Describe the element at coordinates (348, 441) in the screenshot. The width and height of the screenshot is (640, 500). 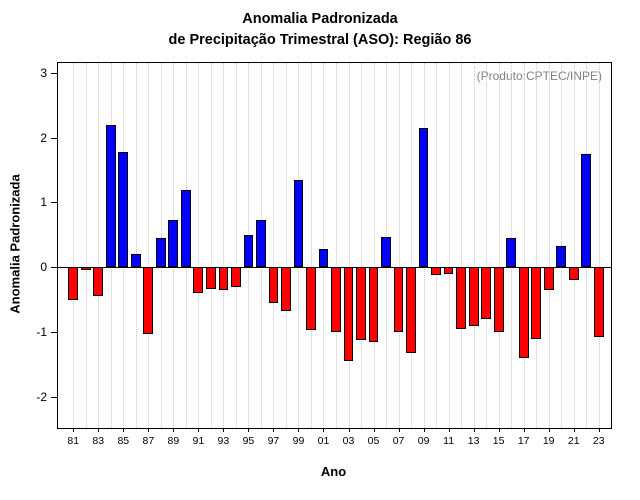
I see `x-axis-tick-label: 03` at that location.